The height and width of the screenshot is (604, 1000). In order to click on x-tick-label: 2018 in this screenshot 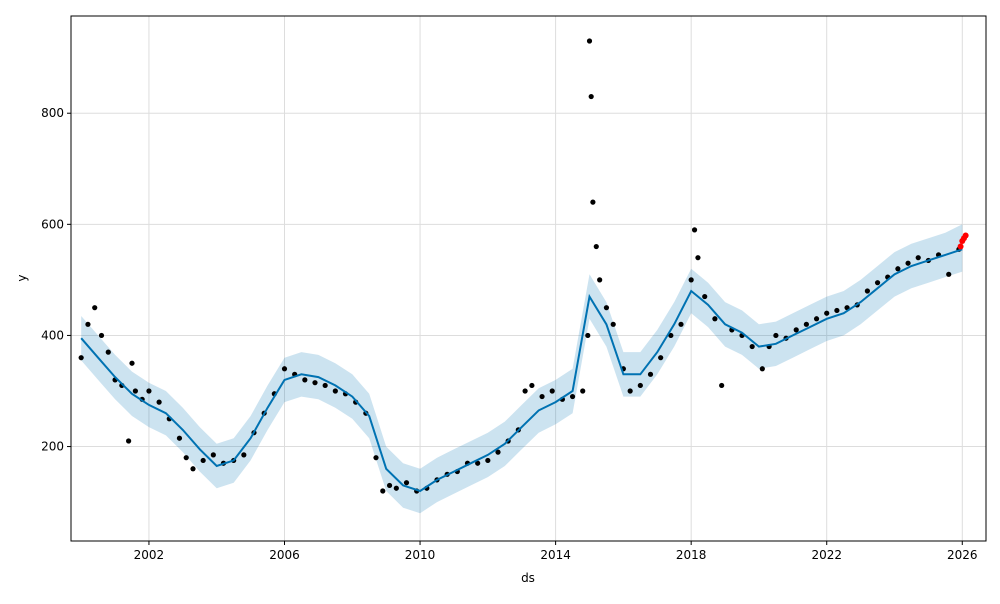, I will do `click(691, 555)`.